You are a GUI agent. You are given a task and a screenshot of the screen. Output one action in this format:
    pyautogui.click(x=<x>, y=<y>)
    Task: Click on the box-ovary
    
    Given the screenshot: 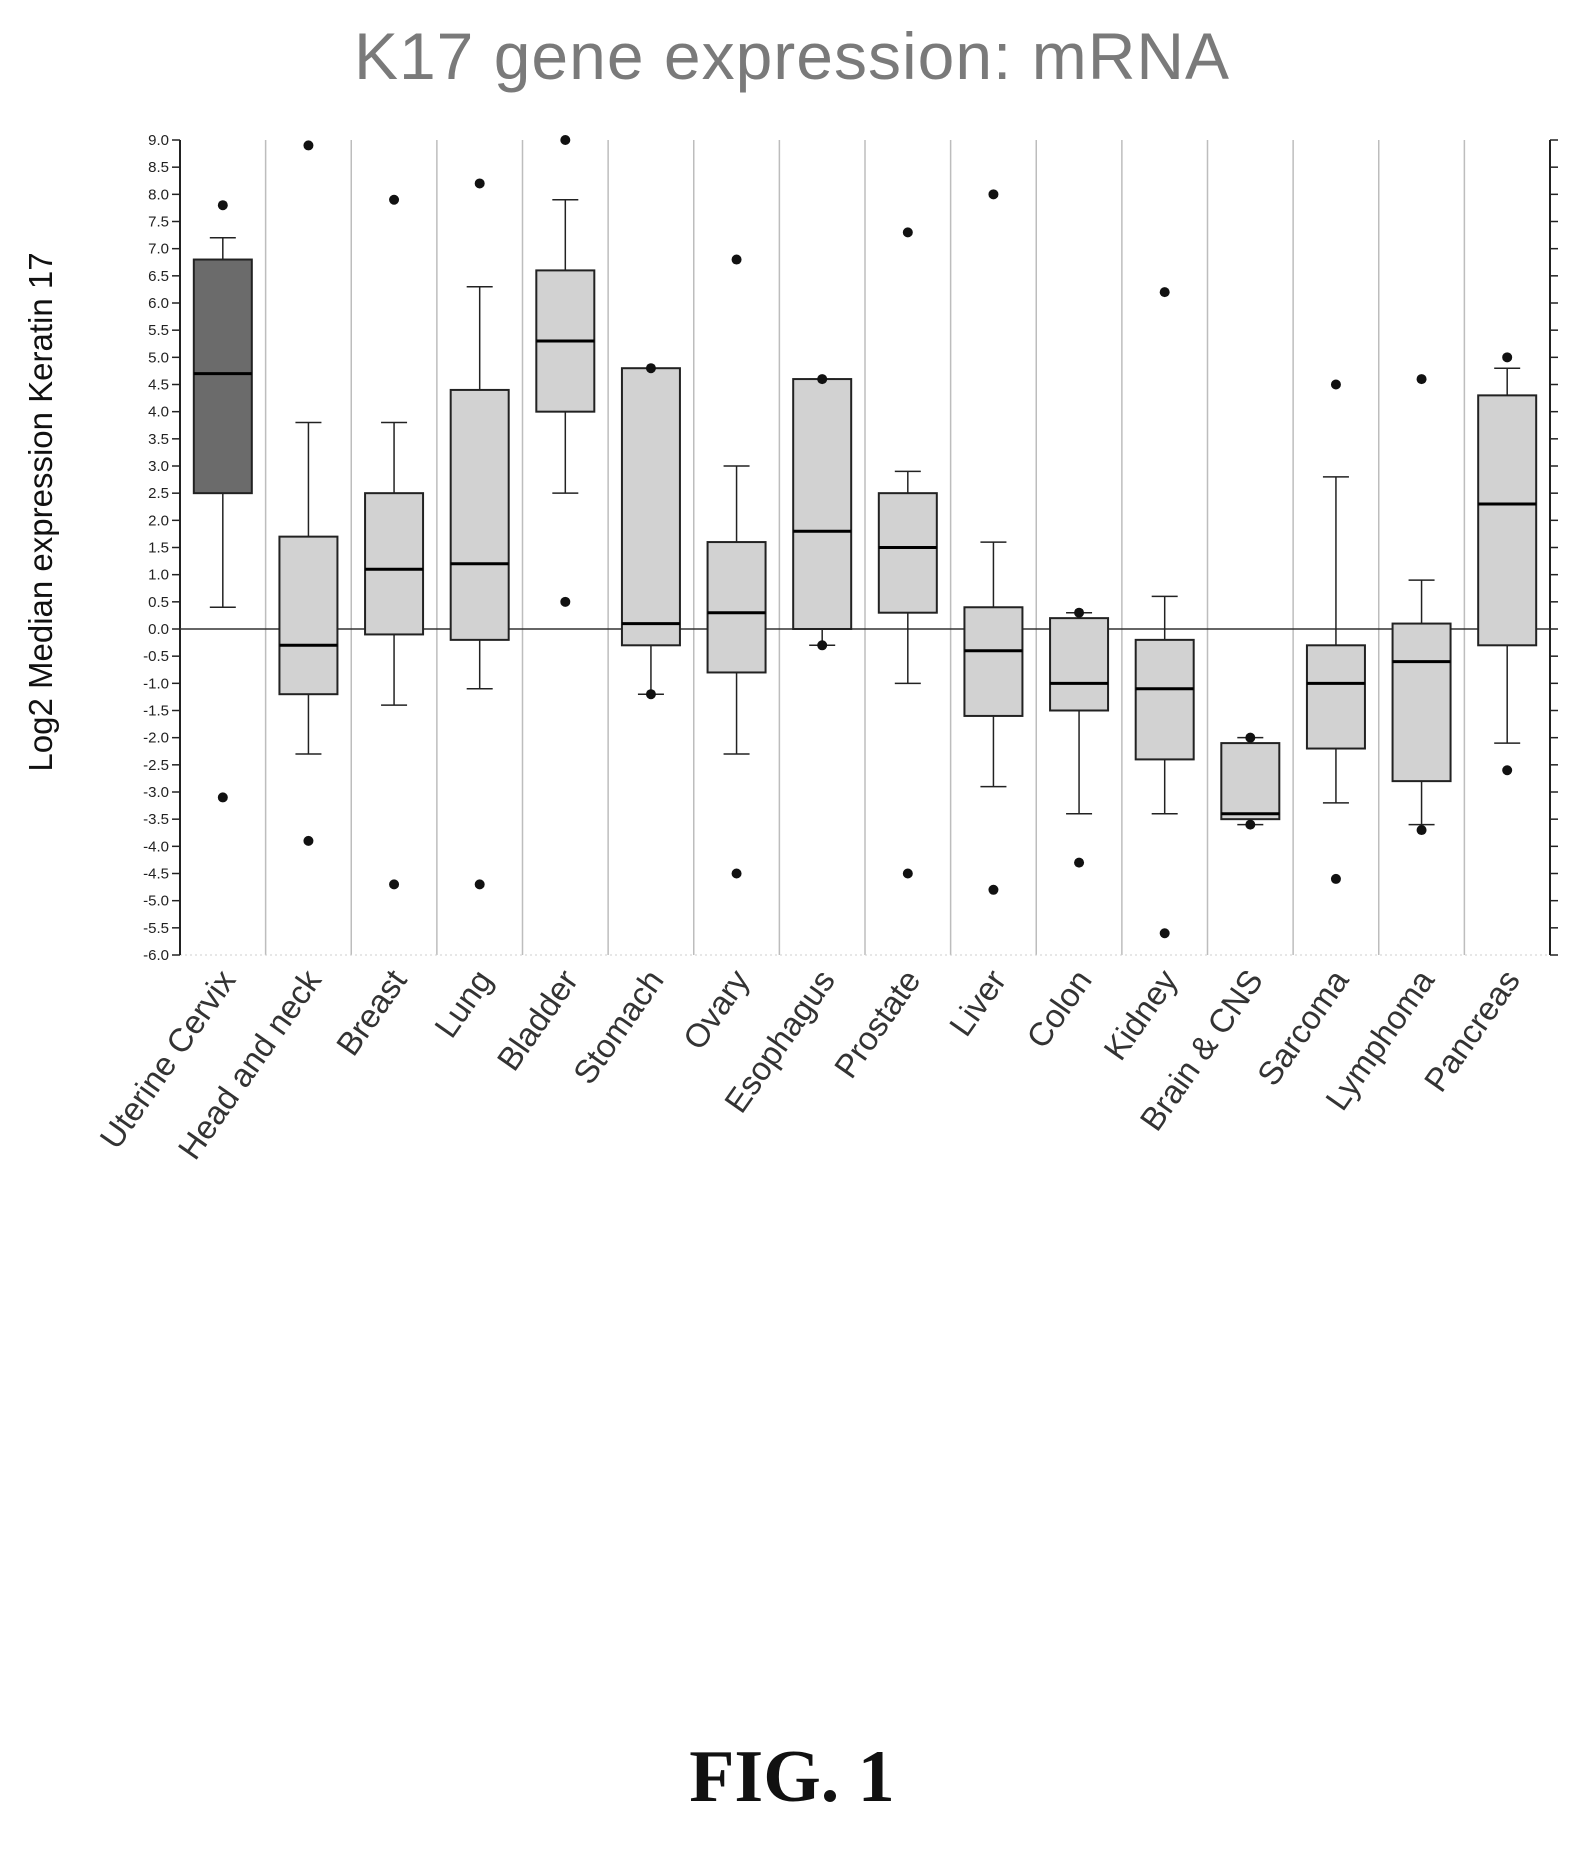 What is the action you would take?
    pyautogui.click(x=736, y=566)
    